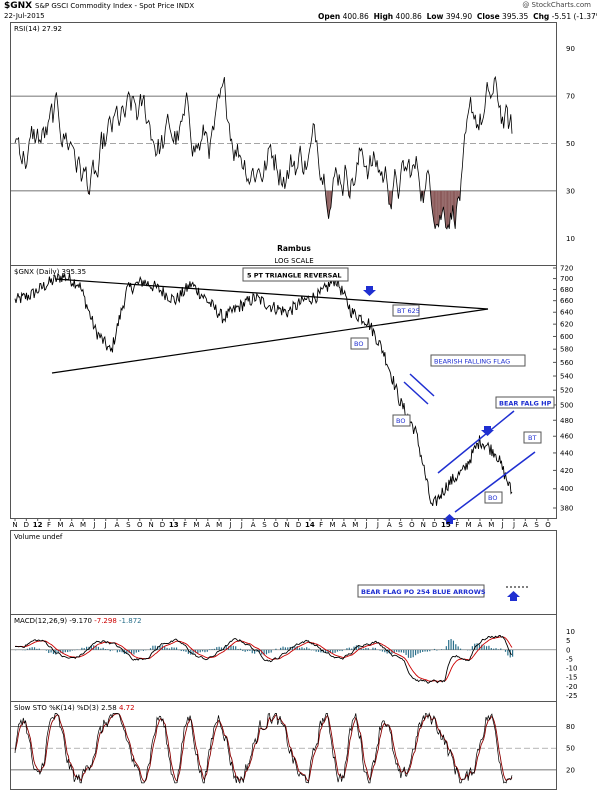 The height and width of the screenshot is (800, 597). What do you see at coordinates (566, 313) in the screenshot?
I see `price-tick-label: 640` at bounding box center [566, 313].